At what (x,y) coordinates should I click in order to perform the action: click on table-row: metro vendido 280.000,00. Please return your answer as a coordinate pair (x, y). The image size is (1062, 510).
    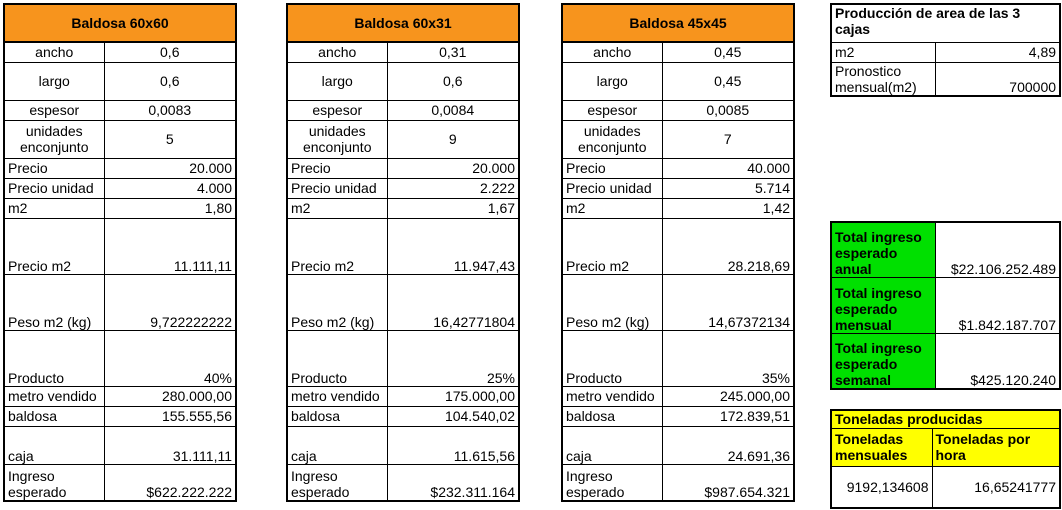
    Looking at the image, I should click on (120, 396).